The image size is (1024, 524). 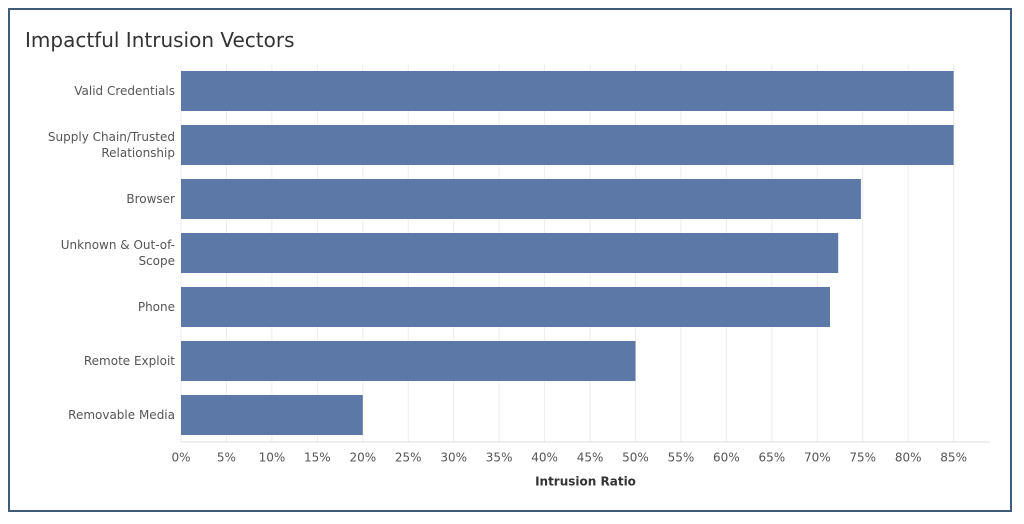 What do you see at coordinates (544, 458) in the screenshot?
I see `x-tick-label: 40%` at bounding box center [544, 458].